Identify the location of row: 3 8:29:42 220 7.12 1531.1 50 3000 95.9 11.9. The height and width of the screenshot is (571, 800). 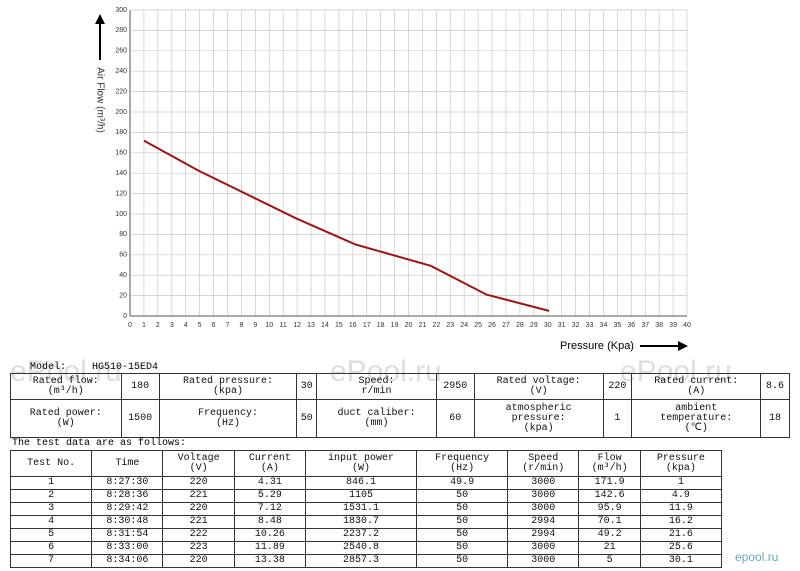
(366, 509).